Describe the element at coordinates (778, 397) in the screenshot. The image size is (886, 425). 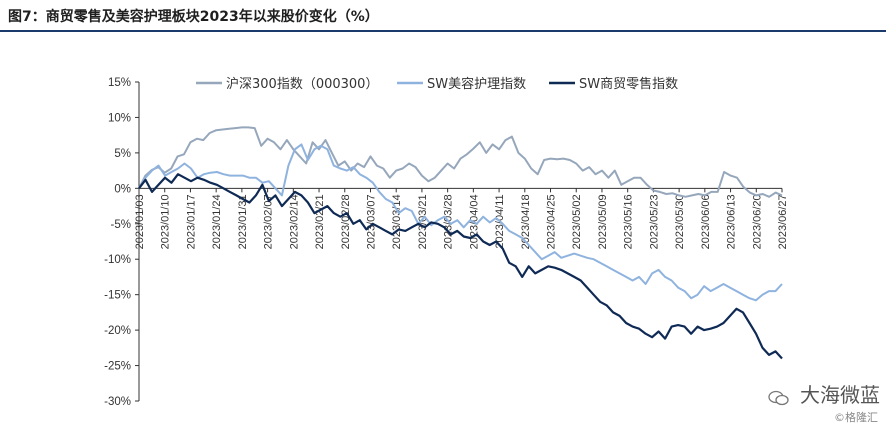
I see `wechat-icon` at that location.